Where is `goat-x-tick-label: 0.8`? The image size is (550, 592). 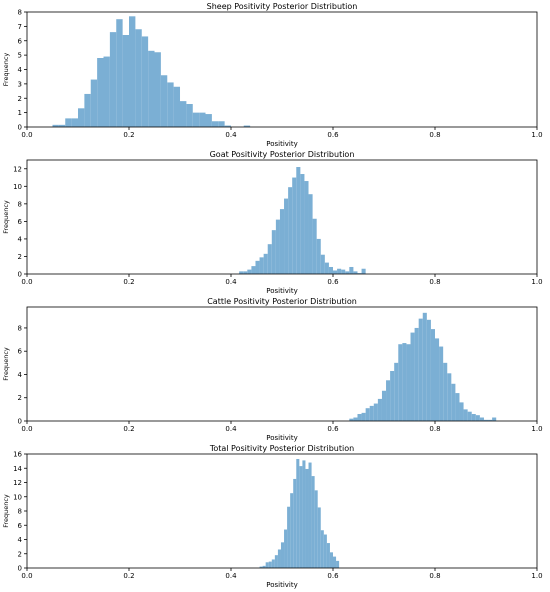
goat-x-tick-label: 0.8 is located at coordinates (434, 282).